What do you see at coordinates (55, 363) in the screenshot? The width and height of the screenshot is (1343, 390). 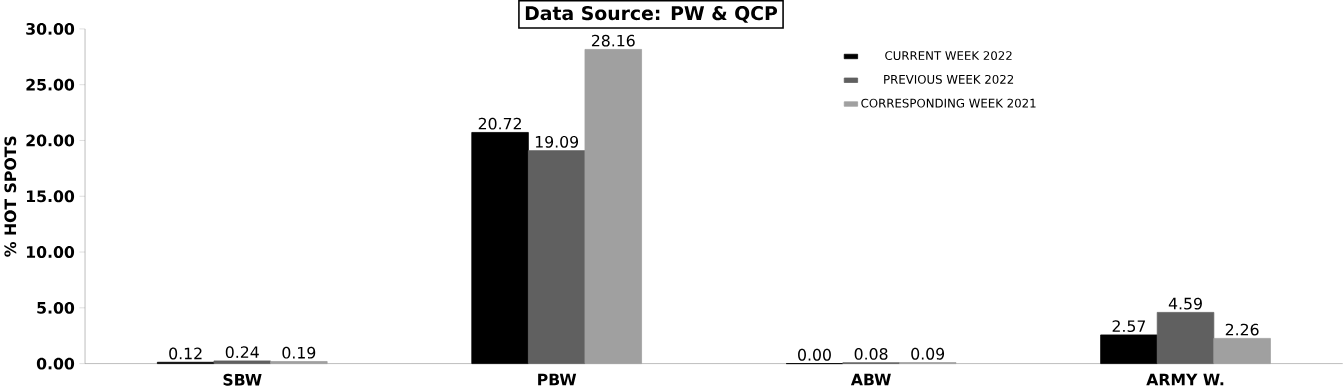 I see `y-tick-label: 0.00` at bounding box center [55, 363].